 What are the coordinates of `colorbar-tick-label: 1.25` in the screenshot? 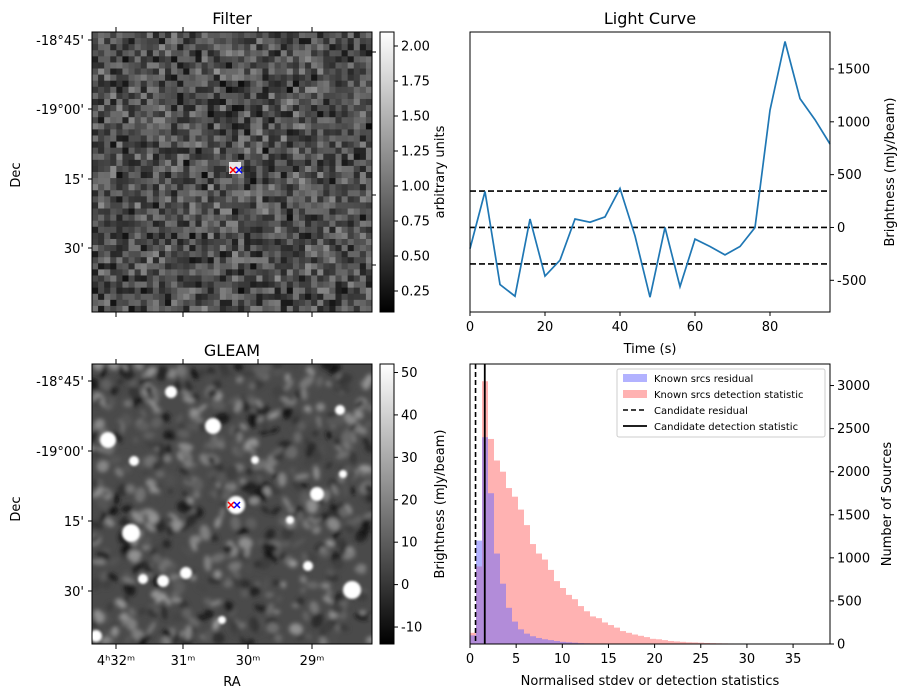 It's located at (415, 152).